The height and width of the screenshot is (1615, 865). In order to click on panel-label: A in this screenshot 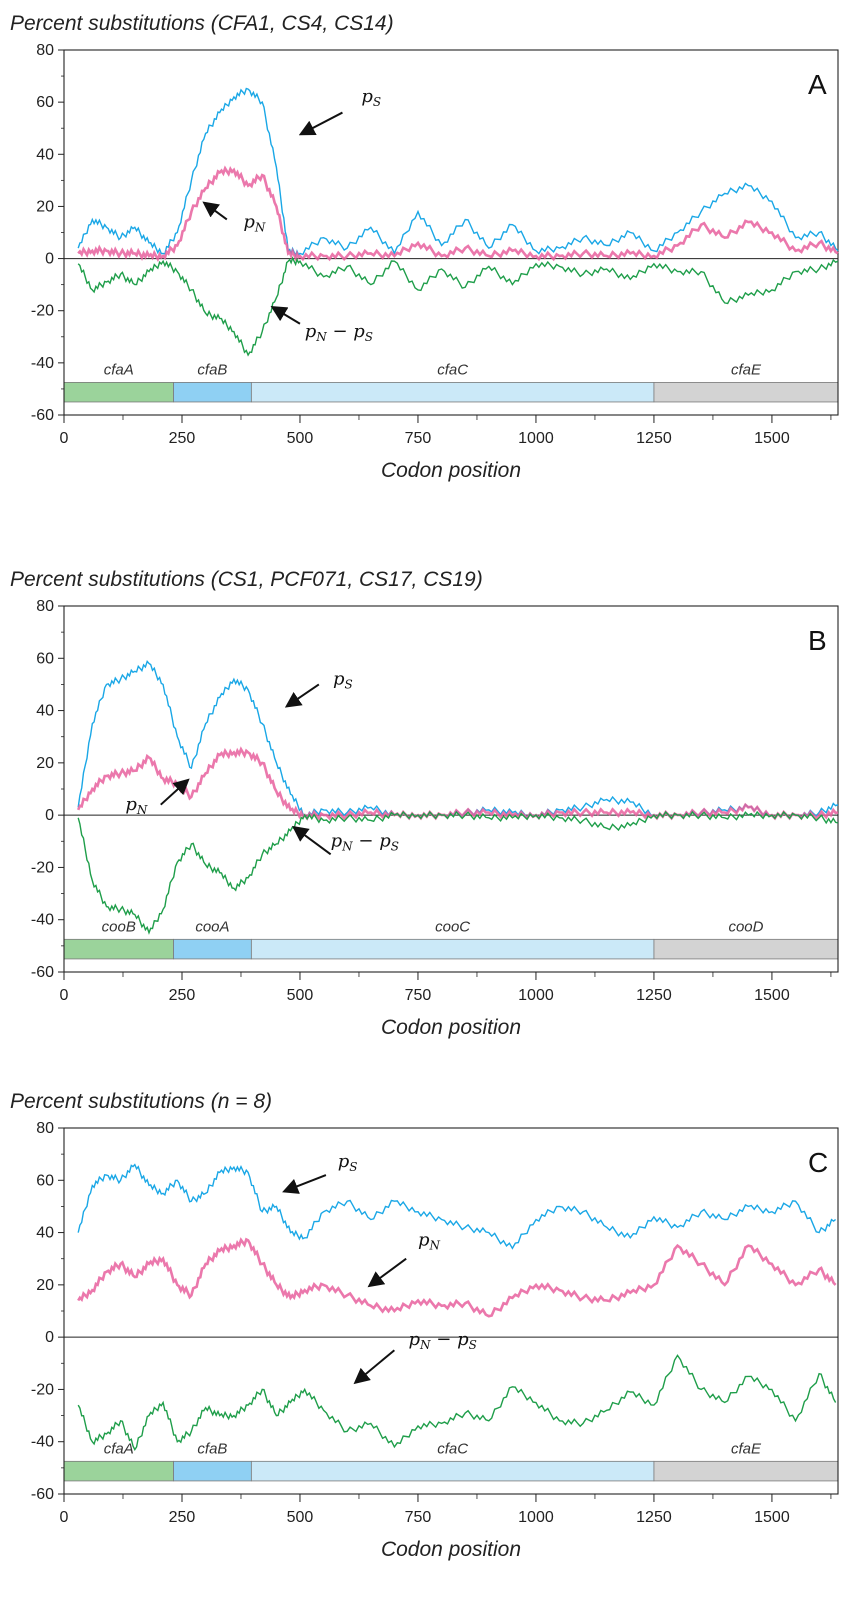, I will do `click(817, 84)`.